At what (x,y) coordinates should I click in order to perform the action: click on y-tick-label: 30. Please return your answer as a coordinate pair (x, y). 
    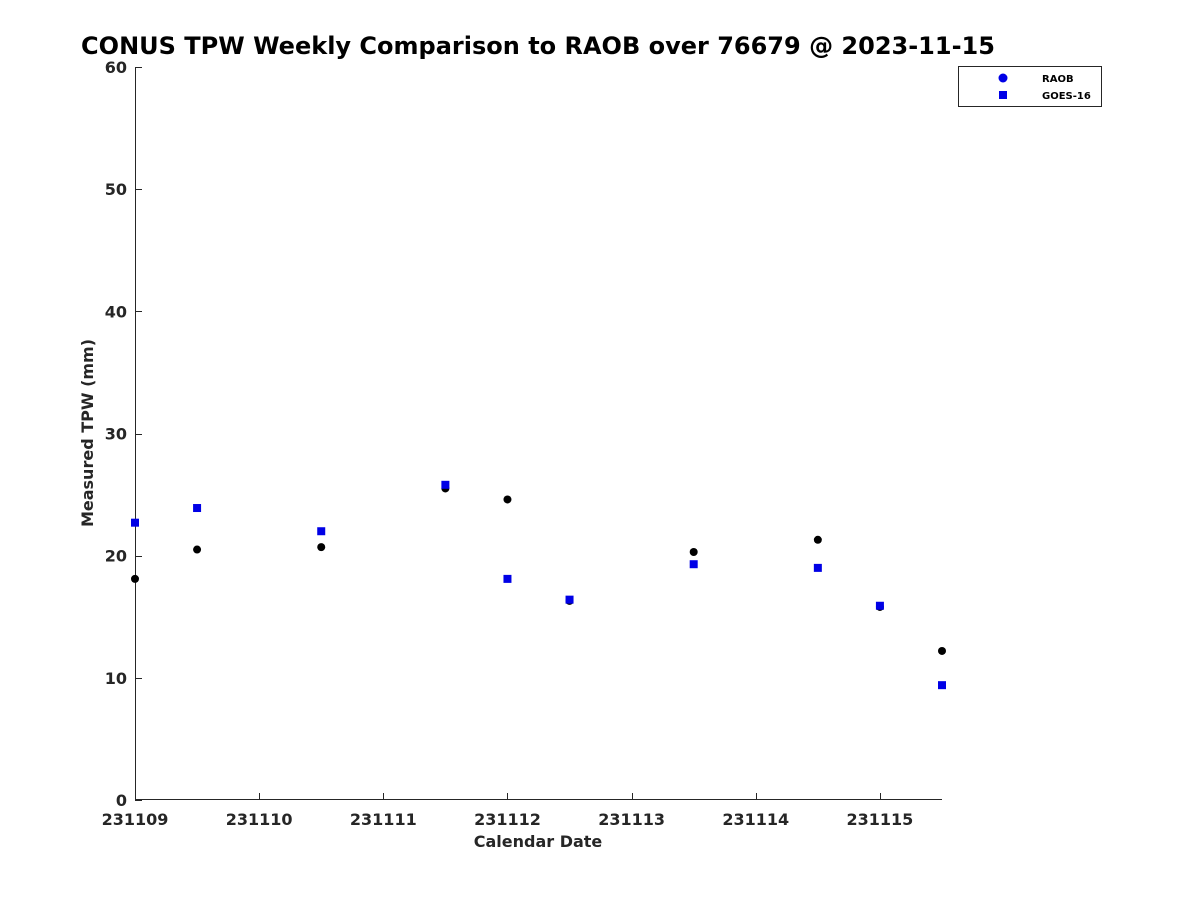
    Looking at the image, I should click on (116, 434).